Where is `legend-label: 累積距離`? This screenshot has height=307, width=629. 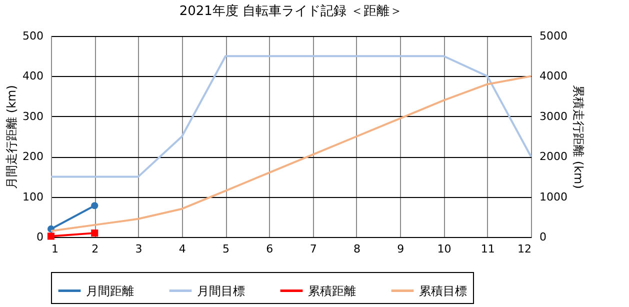
legend-label: 累積距離 is located at coordinates (332, 291).